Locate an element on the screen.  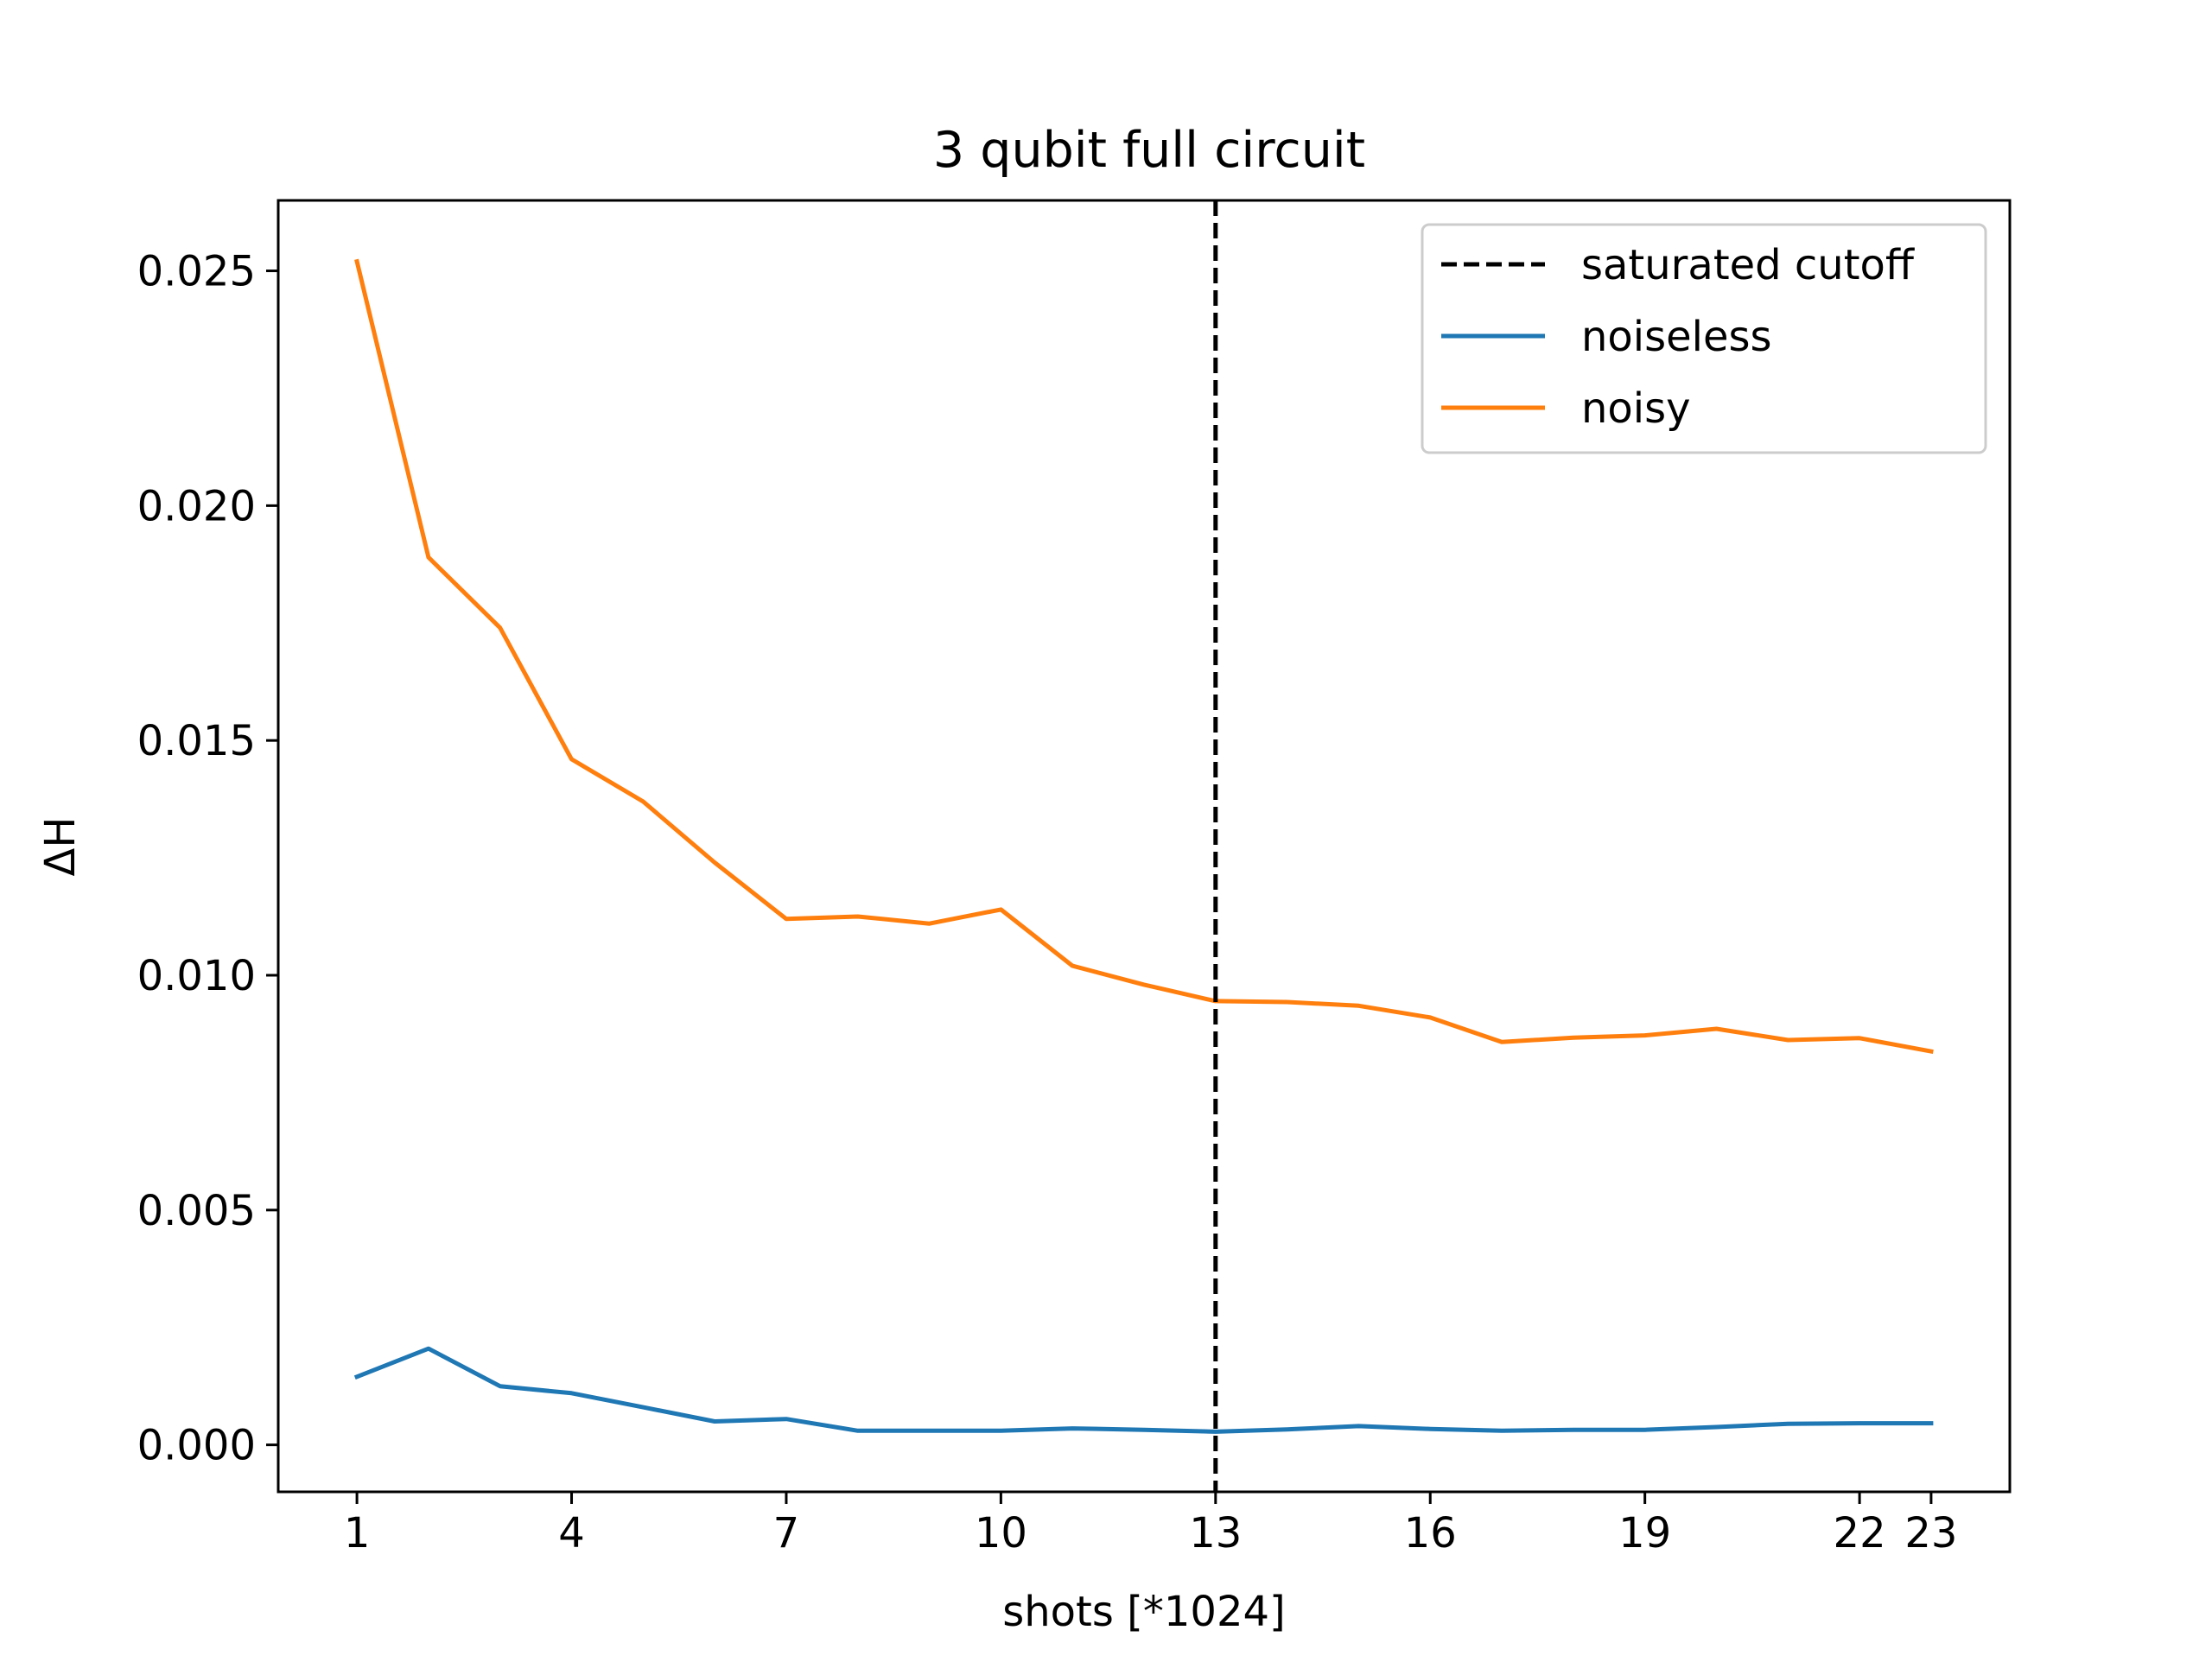
x-tick-label-22: 22 is located at coordinates (1860, 1533).